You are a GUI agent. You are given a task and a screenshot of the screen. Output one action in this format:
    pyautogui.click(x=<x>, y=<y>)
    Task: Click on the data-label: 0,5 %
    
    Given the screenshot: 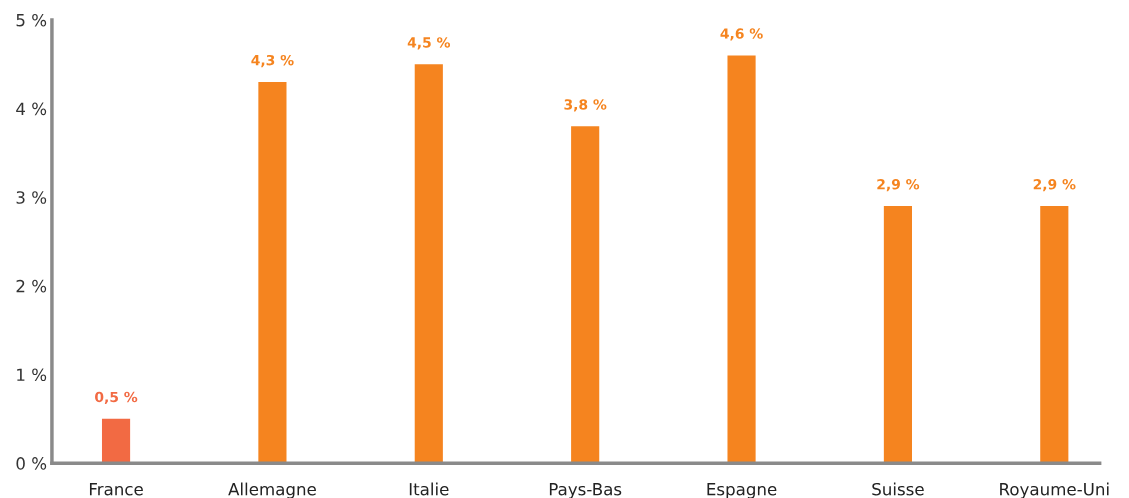 What is the action you would take?
    pyautogui.click(x=116, y=398)
    